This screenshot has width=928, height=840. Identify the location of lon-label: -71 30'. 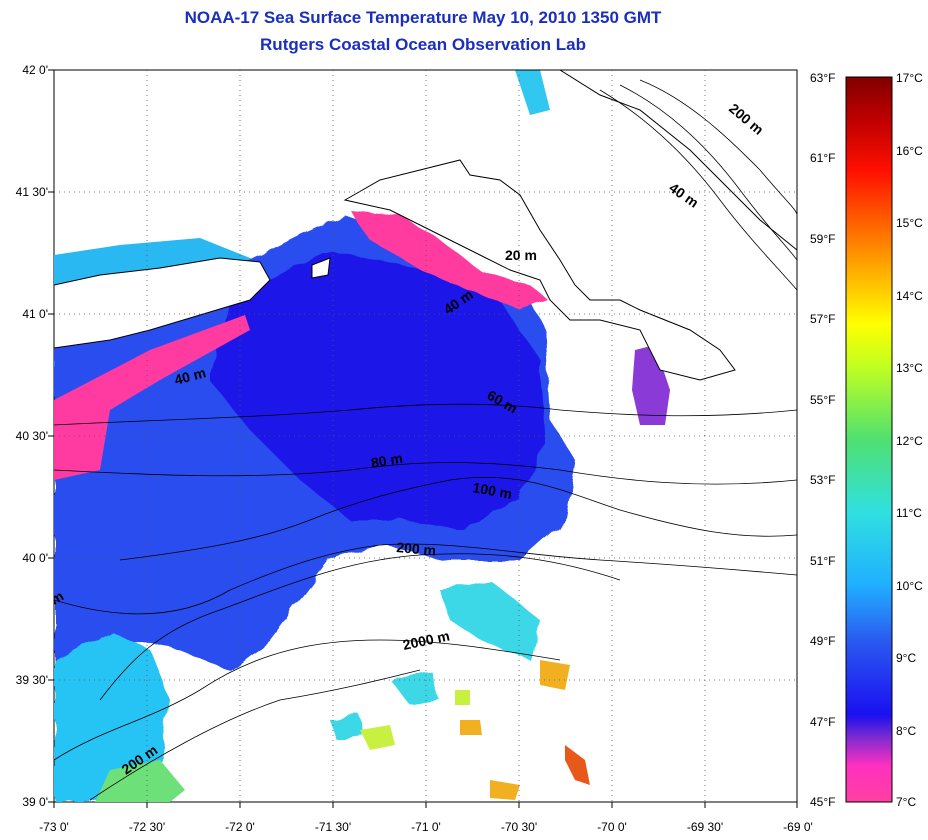
(333, 827).